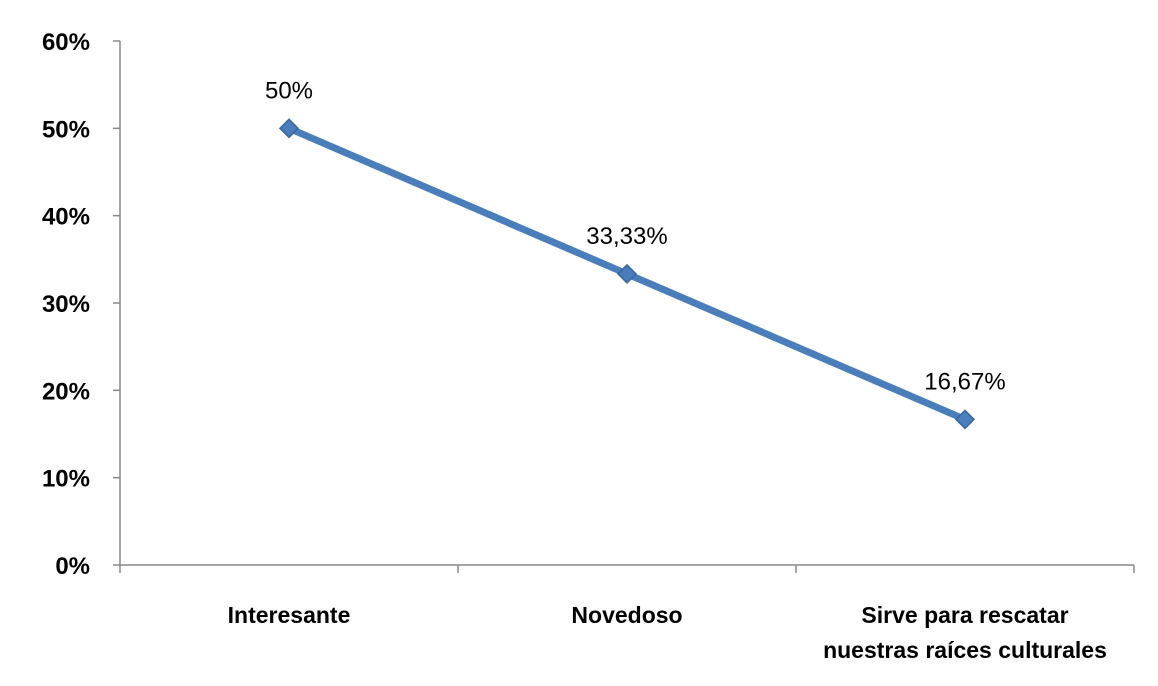 This screenshot has height=686, width=1158. I want to click on y-tick-label: 30%, so click(66, 304).